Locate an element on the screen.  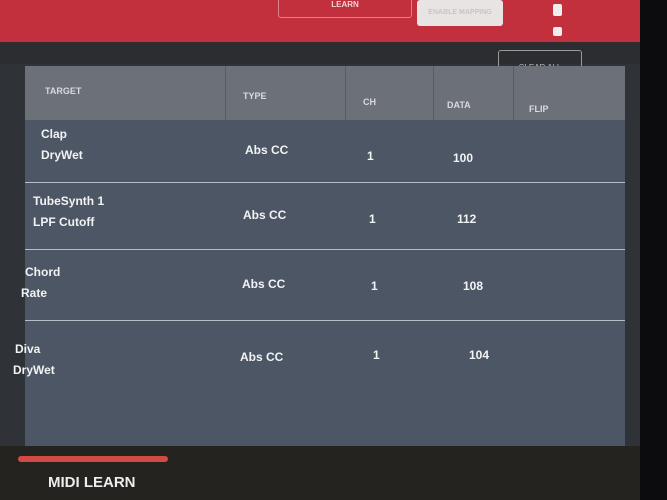
column-target: TARGET is located at coordinates (63, 91).